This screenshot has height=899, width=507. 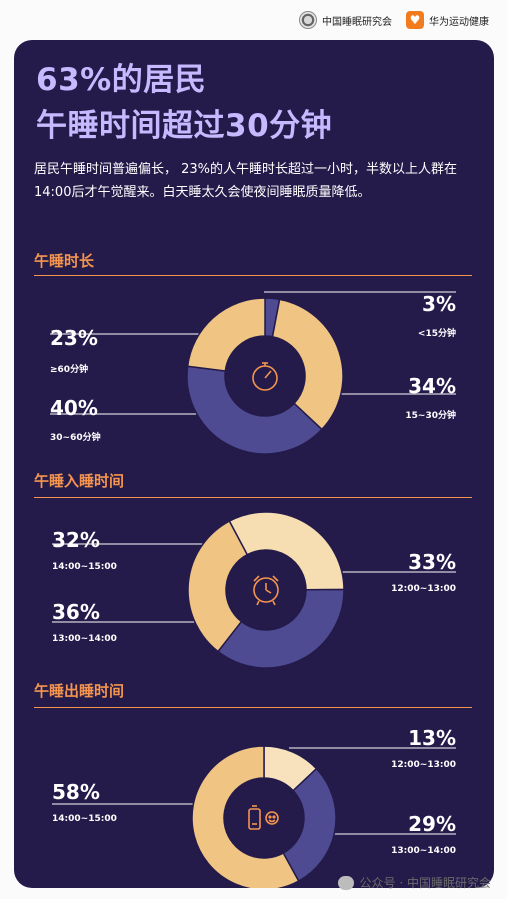 What do you see at coordinates (69, 370) in the screenshot?
I see `category-label: ≥60分钟` at bounding box center [69, 370].